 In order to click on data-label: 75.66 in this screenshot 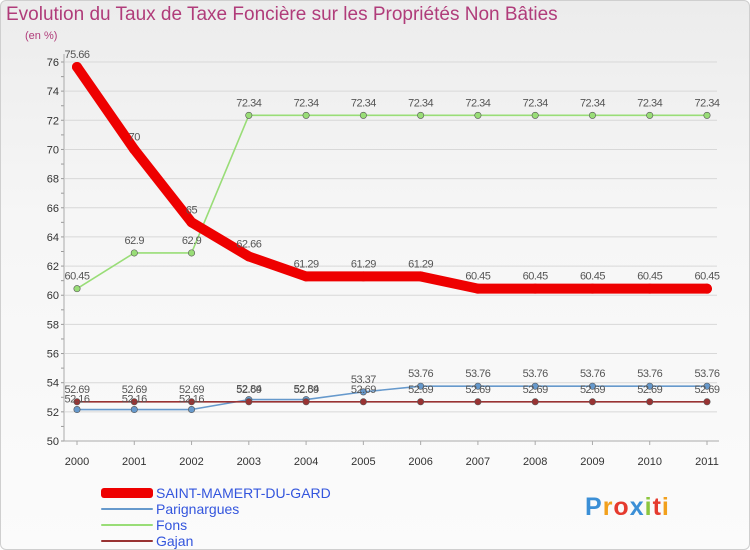, I will do `click(76, 55)`.